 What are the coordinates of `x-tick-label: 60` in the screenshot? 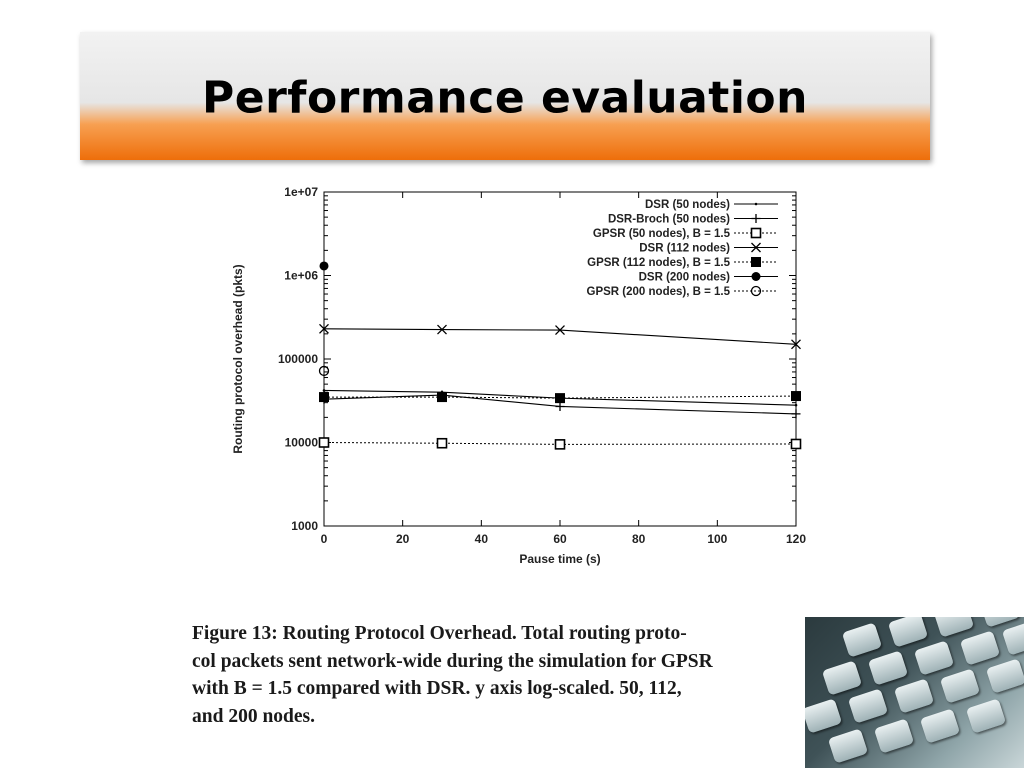 It's located at (560, 539).